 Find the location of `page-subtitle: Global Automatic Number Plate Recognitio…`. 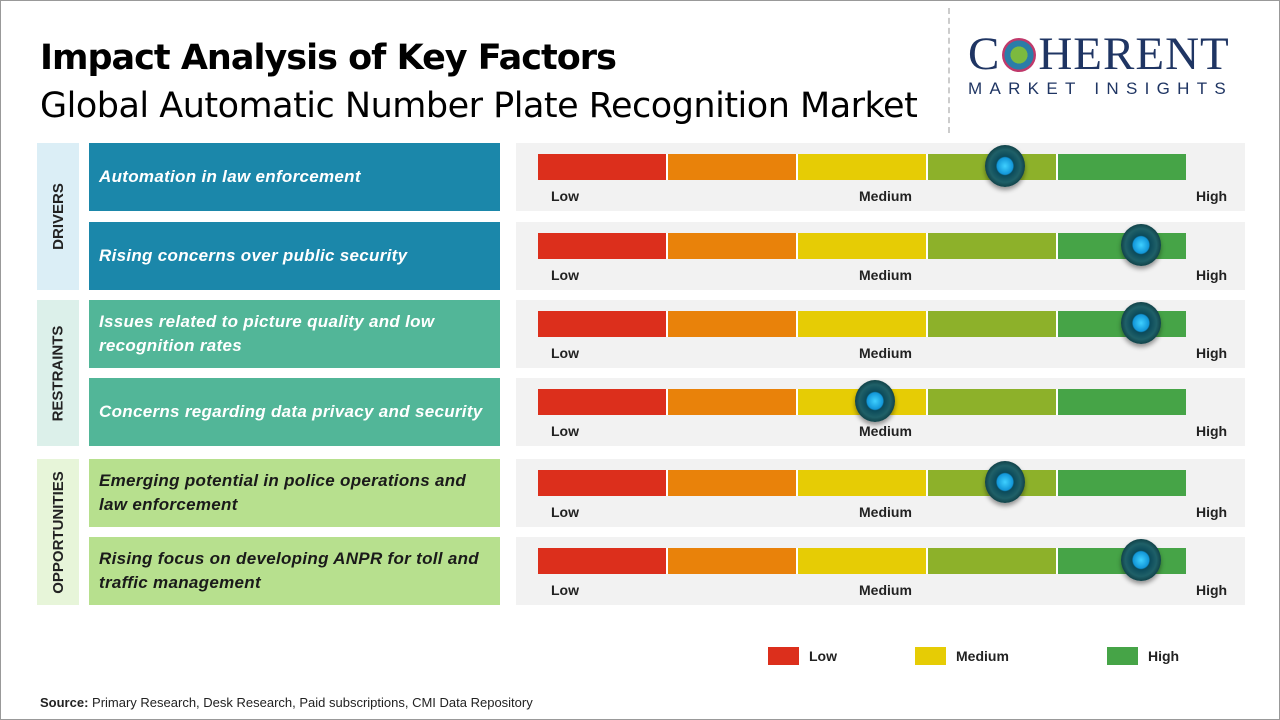

page-subtitle: Global Automatic Number Plate Recognitio… is located at coordinates (479, 106).